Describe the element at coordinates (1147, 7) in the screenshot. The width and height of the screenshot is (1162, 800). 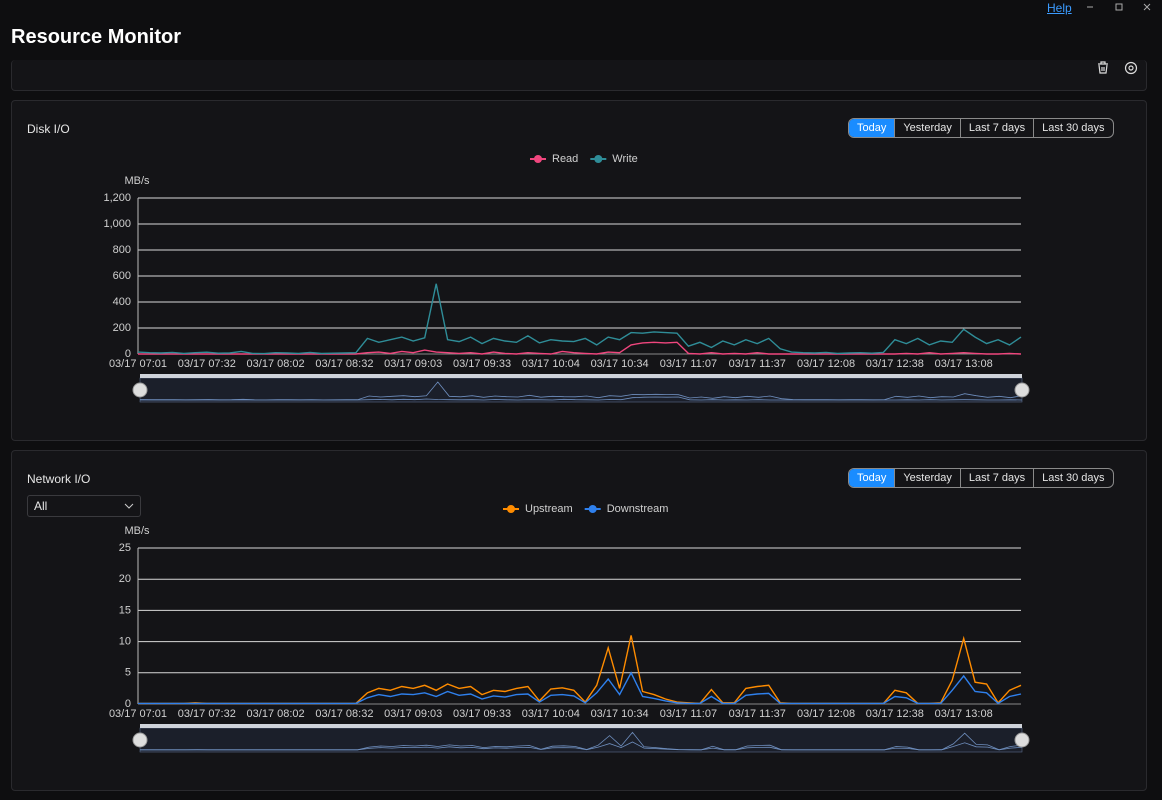
I see `close` at that location.